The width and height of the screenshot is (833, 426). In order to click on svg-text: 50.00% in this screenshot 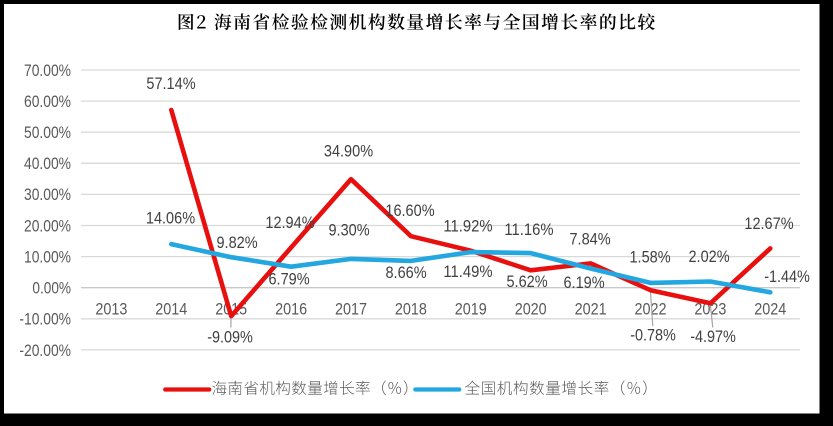, I will do `click(47, 133)`.